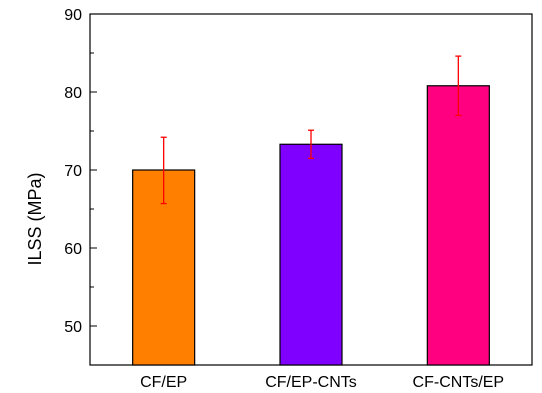 This screenshot has height=393, width=542. I want to click on y-axis-title: ILSS (MPa), so click(35, 218).